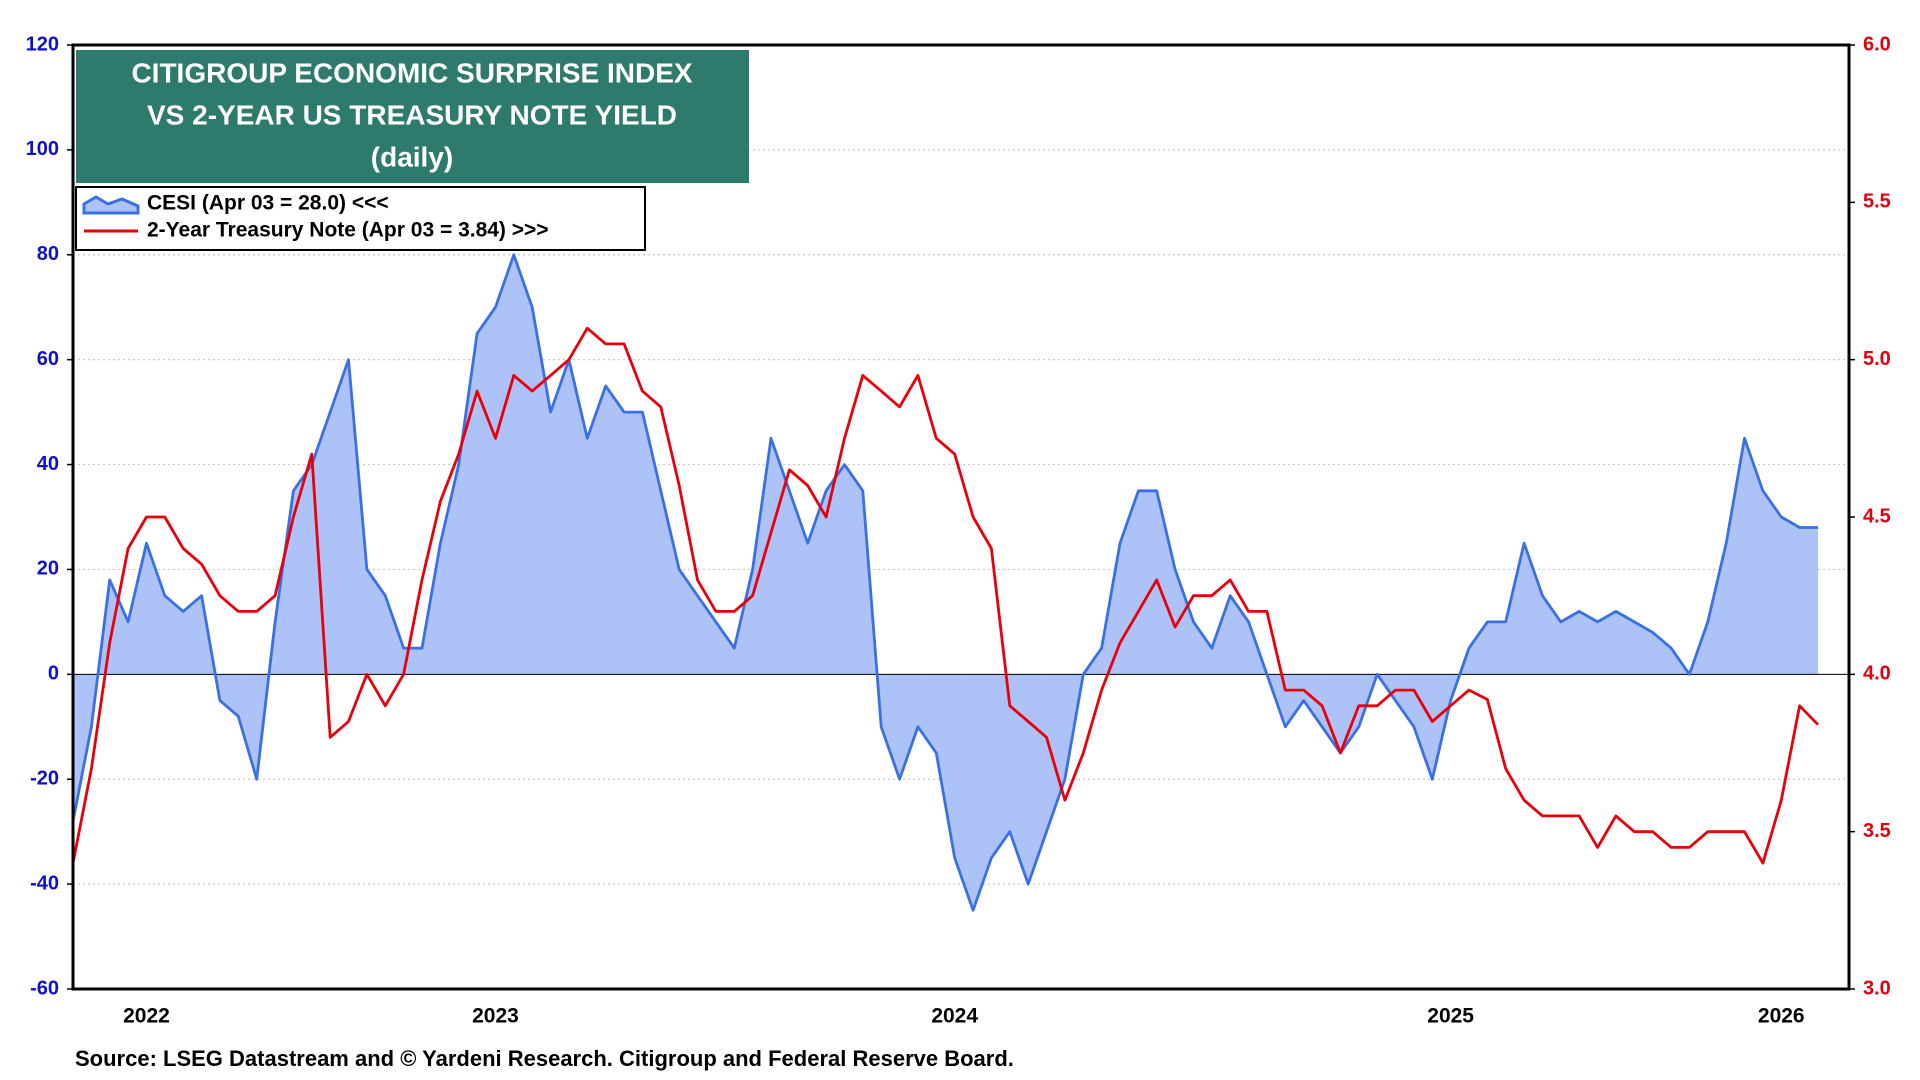 The height and width of the screenshot is (1080, 1920). I want to click on y-tick-label: 20, so click(48, 569).